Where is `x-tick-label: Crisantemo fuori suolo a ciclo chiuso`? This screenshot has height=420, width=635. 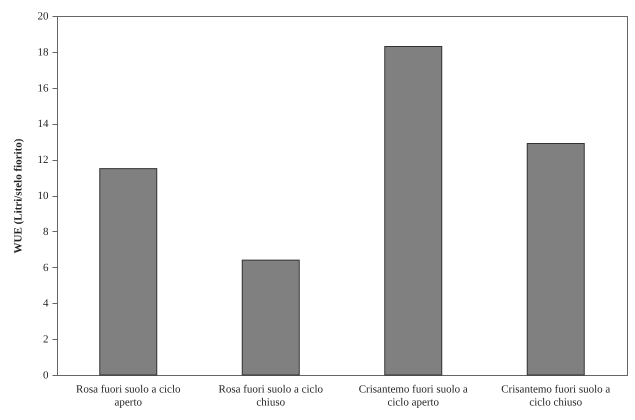 x-tick-label: Crisantemo fuori suolo a ciclo chiuso is located at coordinates (555, 396).